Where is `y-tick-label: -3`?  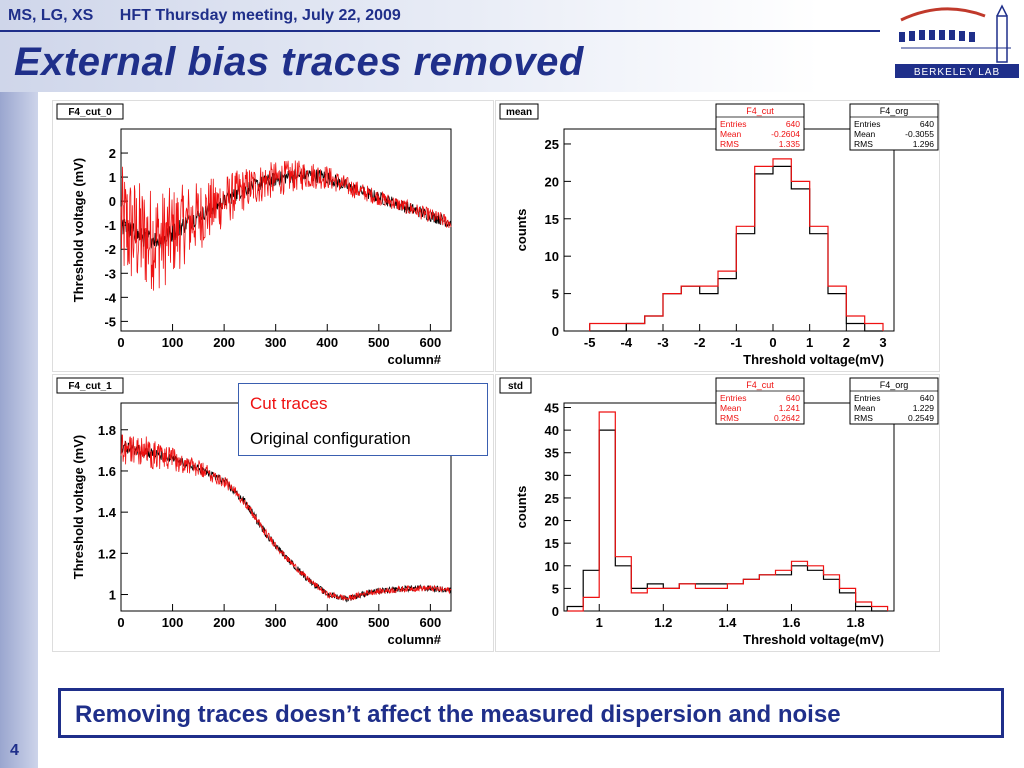 y-tick-label: -3 is located at coordinates (110, 273).